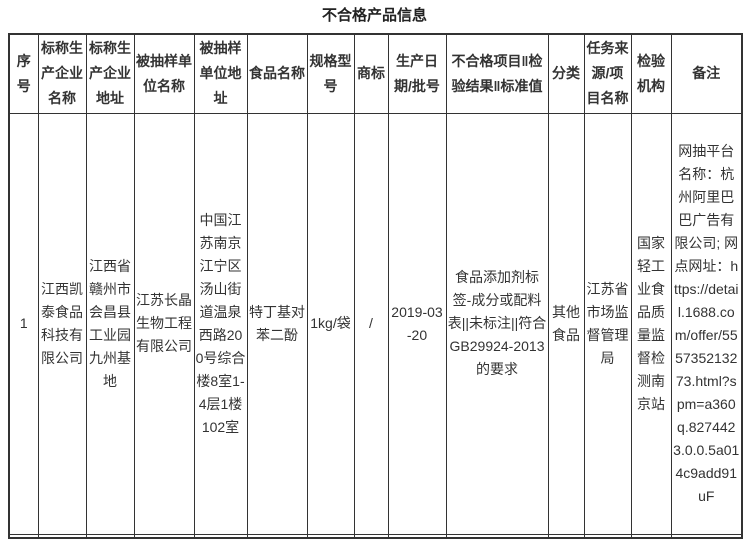 This screenshot has width=749, height=540. What do you see at coordinates (375, 536) in the screenshot?
I see `table-row-partial` at bounding box center [375, 536].